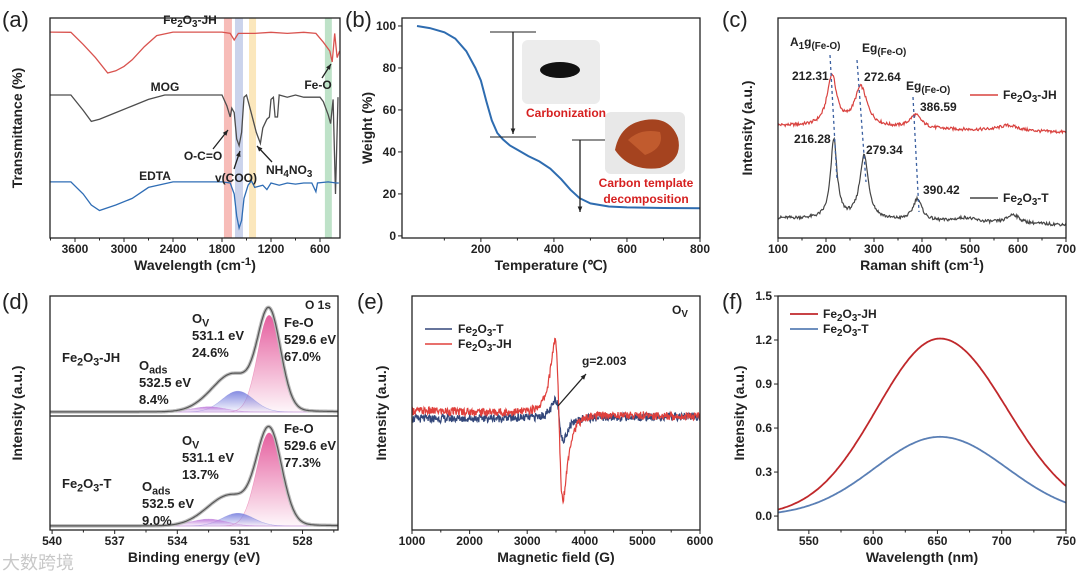 The image size is (1080, 572). I want to click on component-label: OV, so click(201, 320).